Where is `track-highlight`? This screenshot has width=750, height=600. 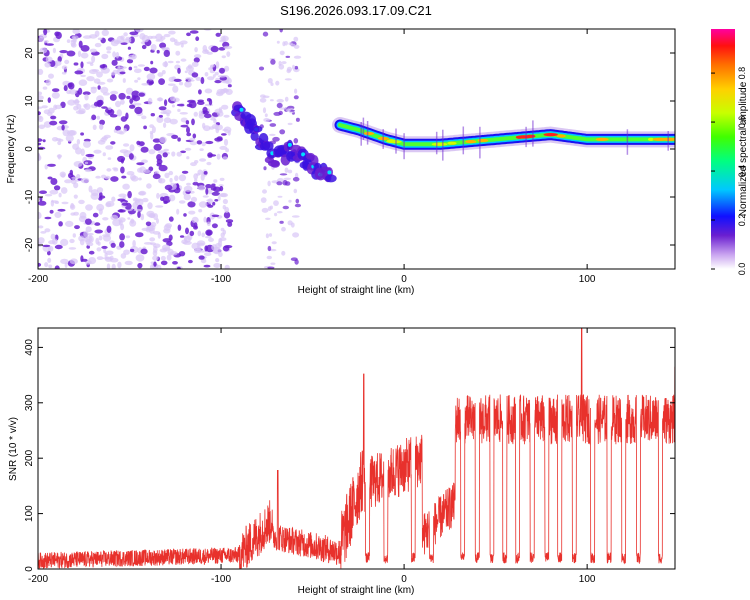
track-highlight is located at coordinates (289, 144).